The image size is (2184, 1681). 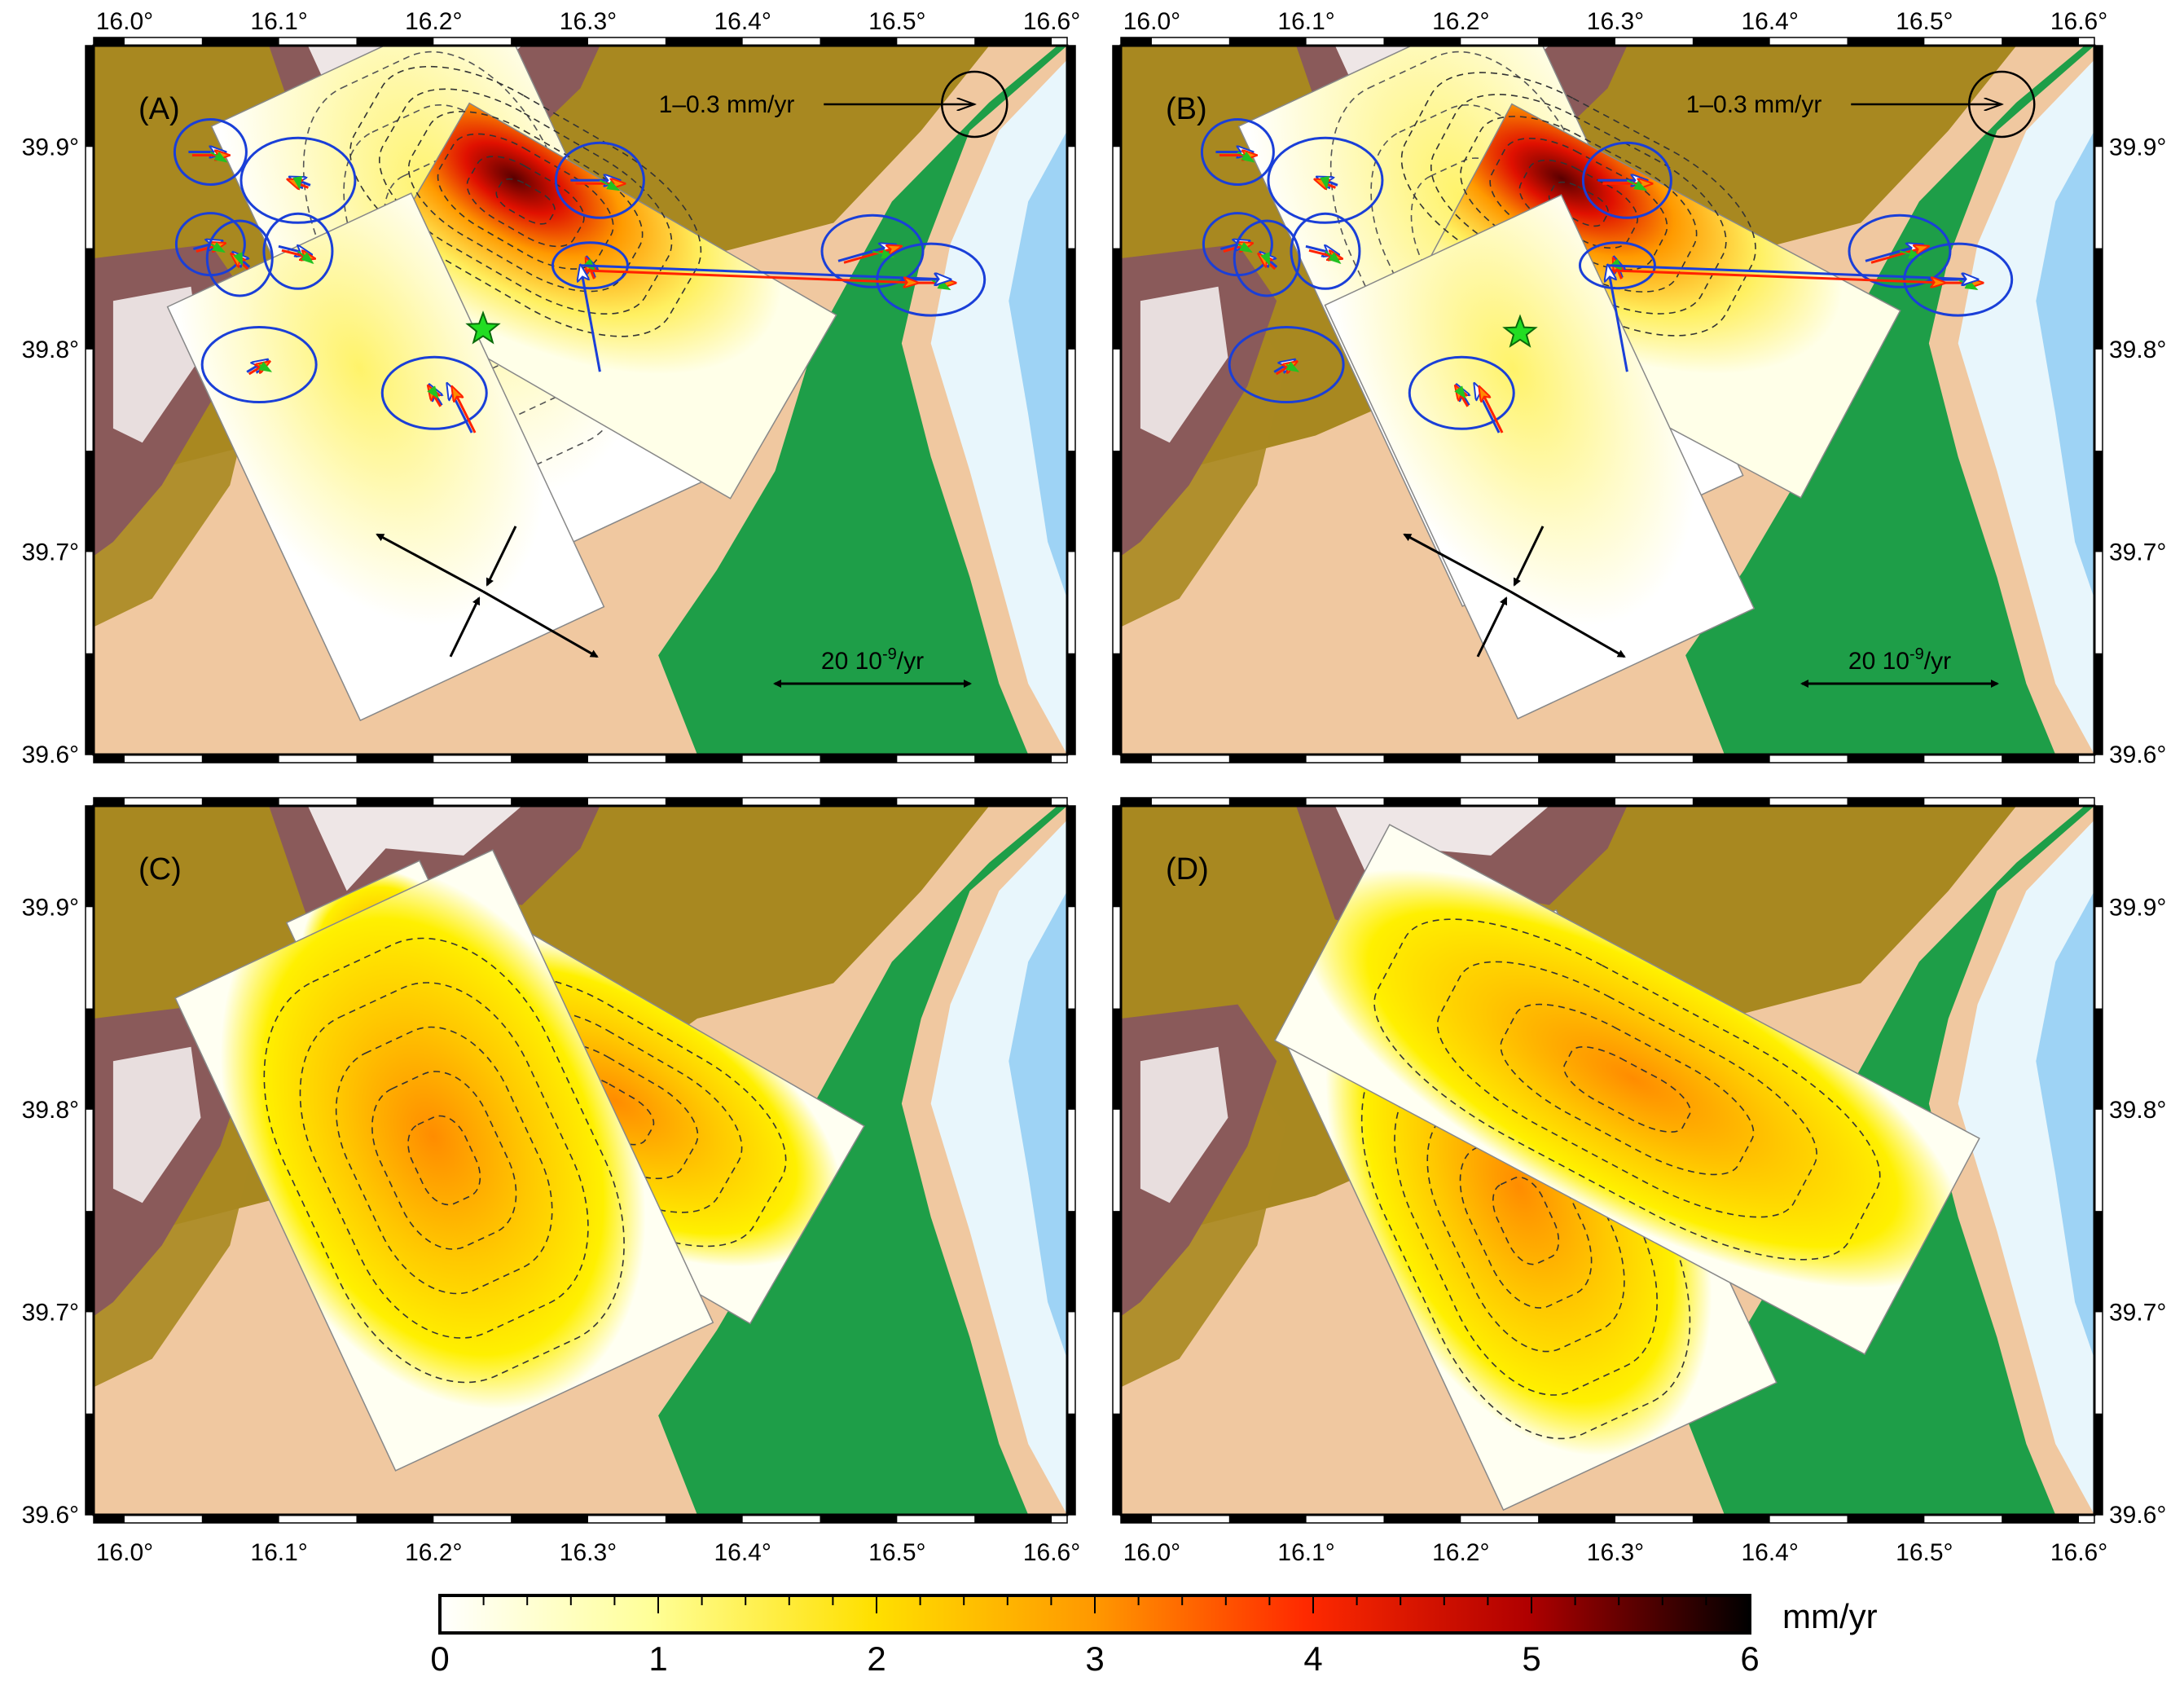 I want to click on lon-tick-label: 16.4°, so click(x=1769, y=21).